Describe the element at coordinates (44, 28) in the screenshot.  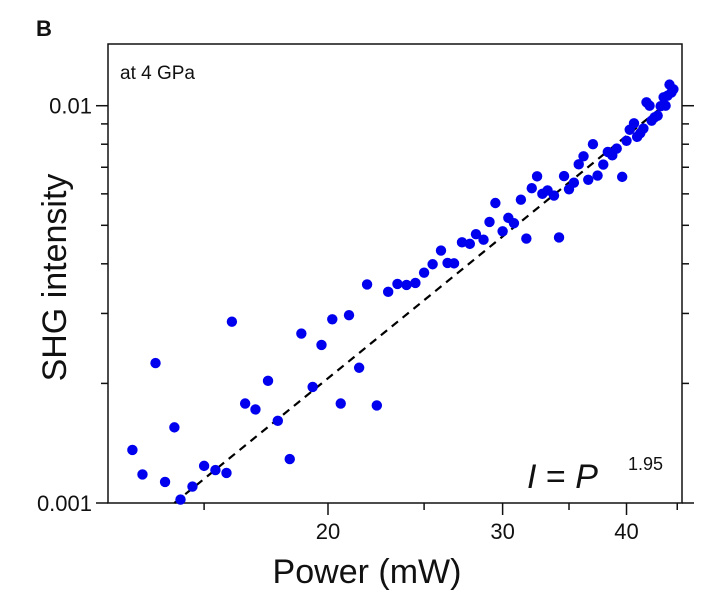
I see `panel-label: B` at that location.